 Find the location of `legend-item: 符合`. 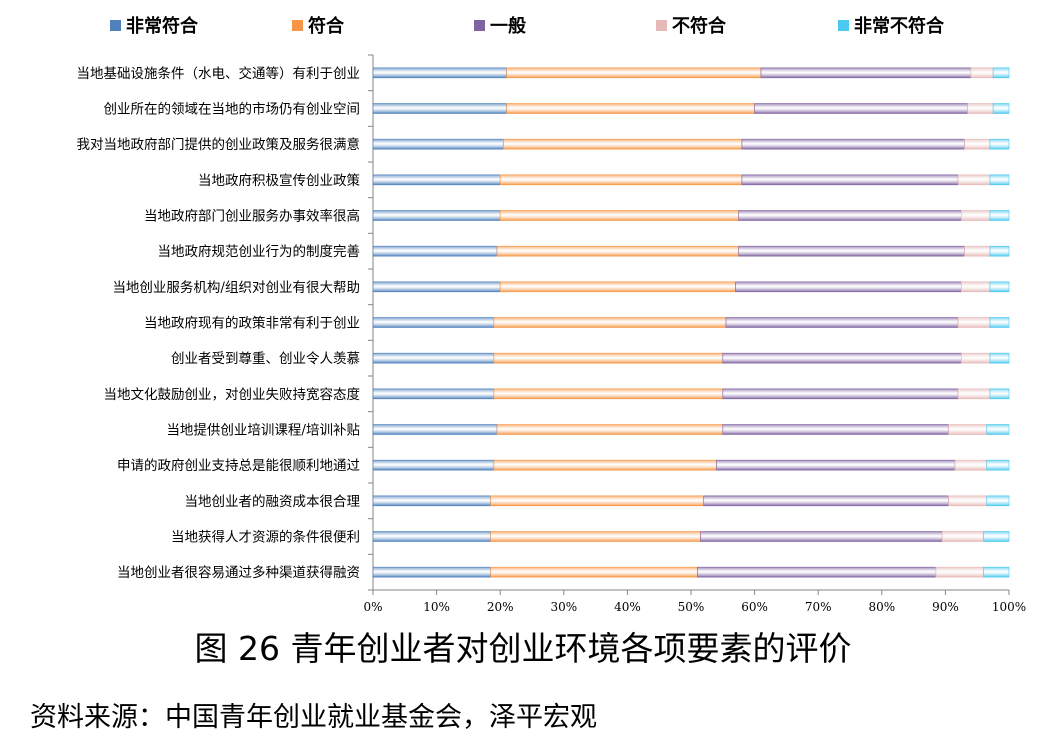

legend-item: 符合 is located at coordinates (383, 25).